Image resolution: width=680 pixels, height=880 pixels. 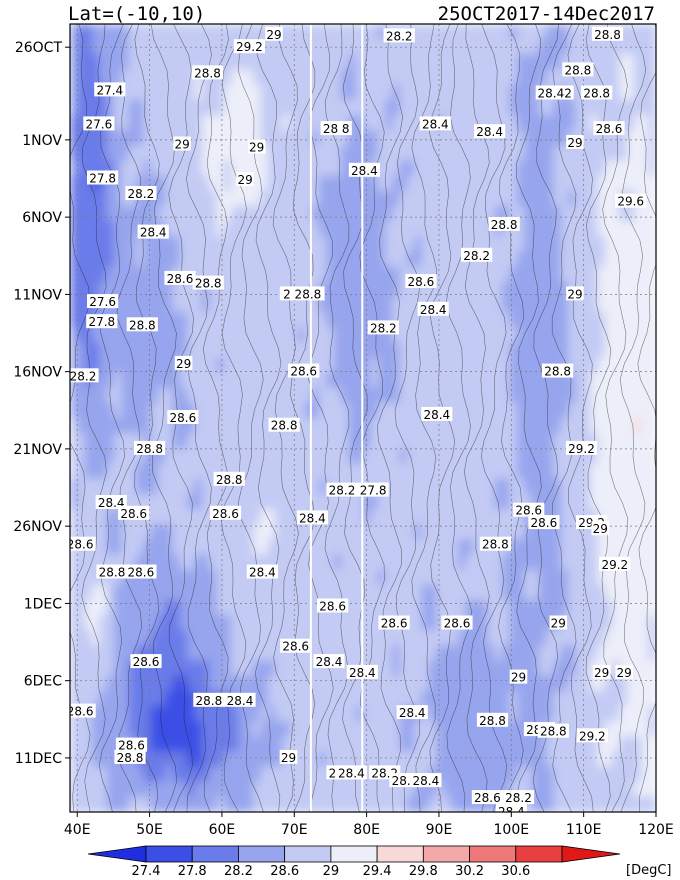 I want to click on y-tick-label: 16NOV, so click(x=37, y=373).